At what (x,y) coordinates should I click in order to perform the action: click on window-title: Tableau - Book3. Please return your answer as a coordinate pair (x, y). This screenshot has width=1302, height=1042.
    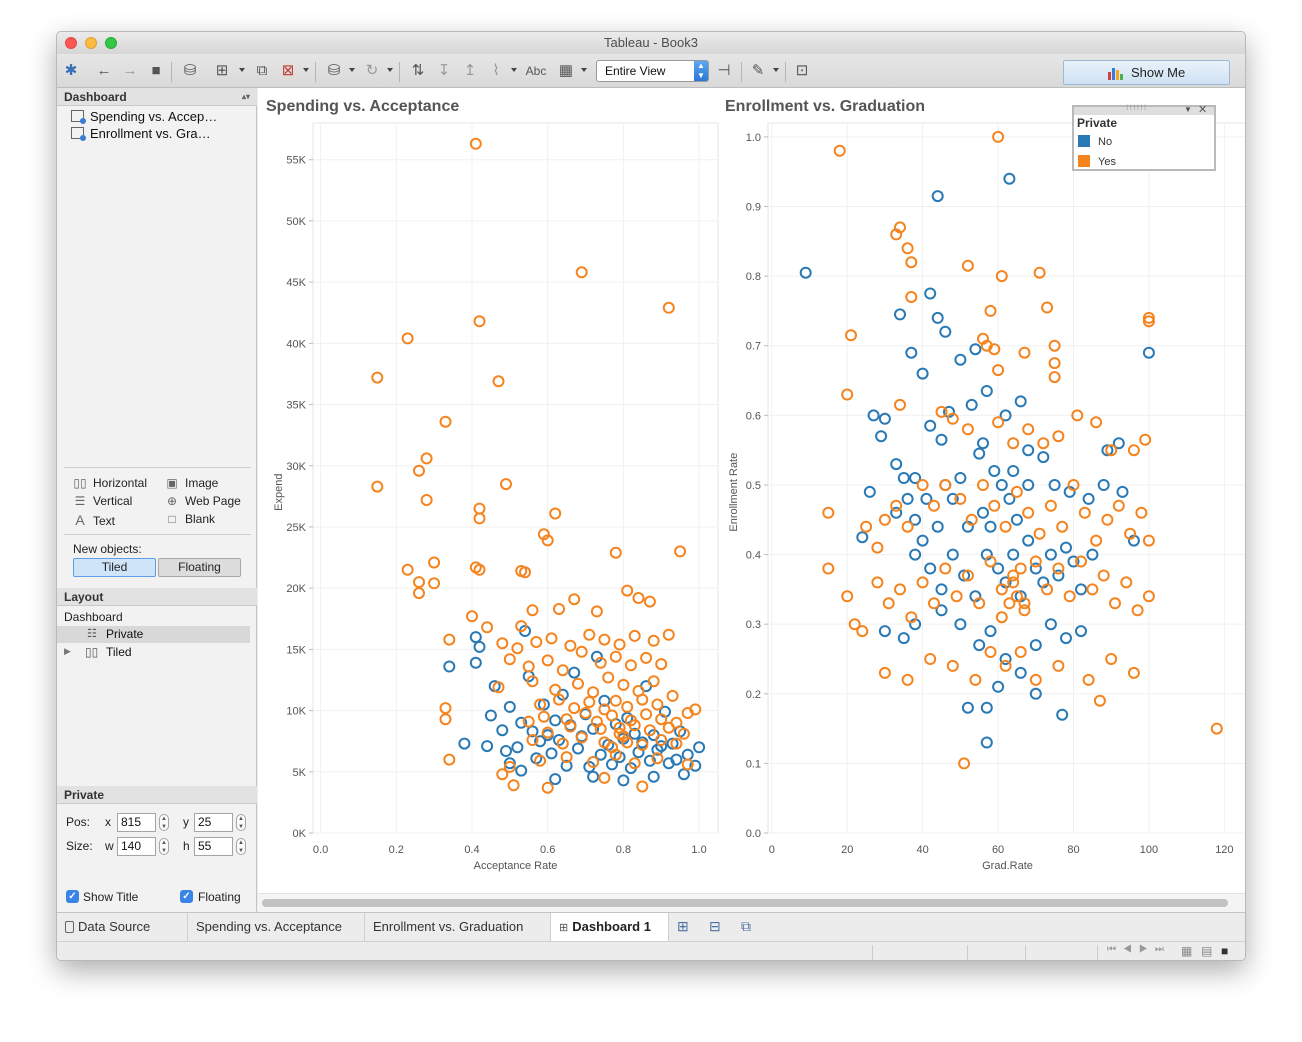
    Looking at the image, I should click on (651, 42).